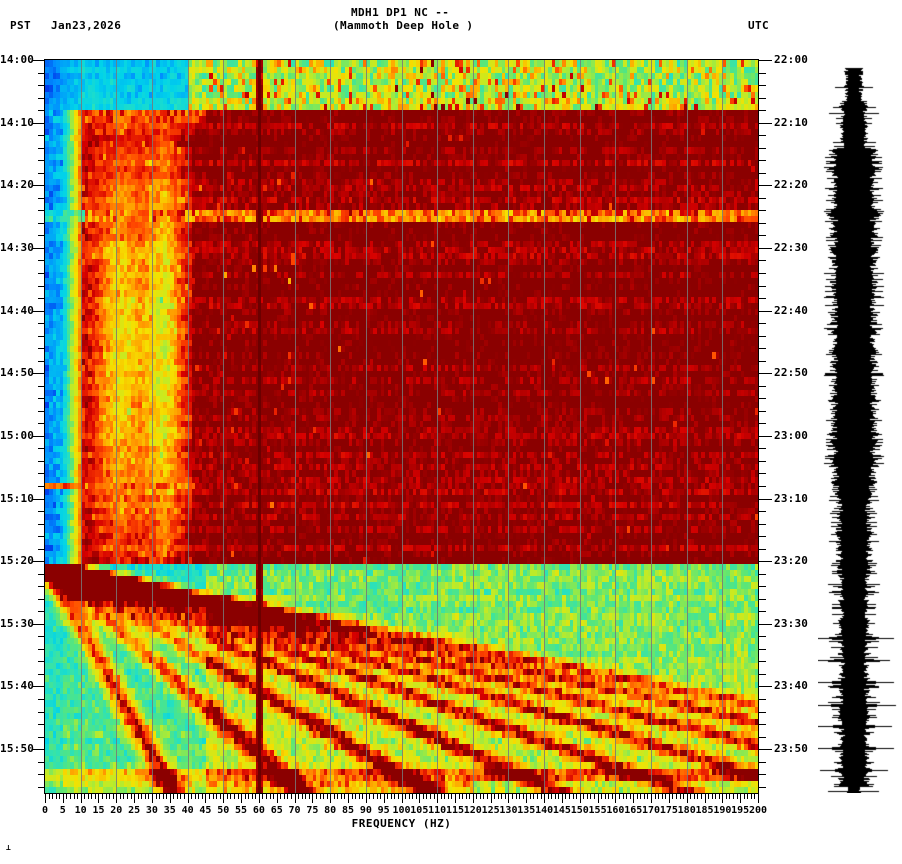  What do you see at coordinates (758, 810) in the screenshot?
I see `frequency-axis-label: 200` at bounding box center [758, 810].